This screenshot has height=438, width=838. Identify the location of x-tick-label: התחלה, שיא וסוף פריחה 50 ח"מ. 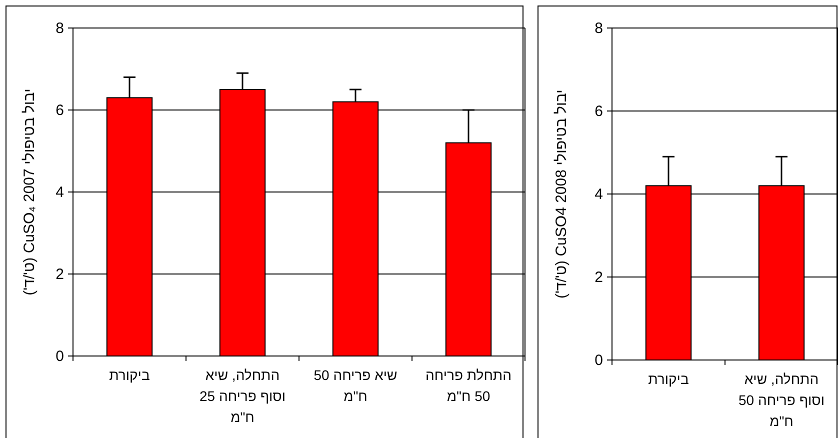
(781, 400).